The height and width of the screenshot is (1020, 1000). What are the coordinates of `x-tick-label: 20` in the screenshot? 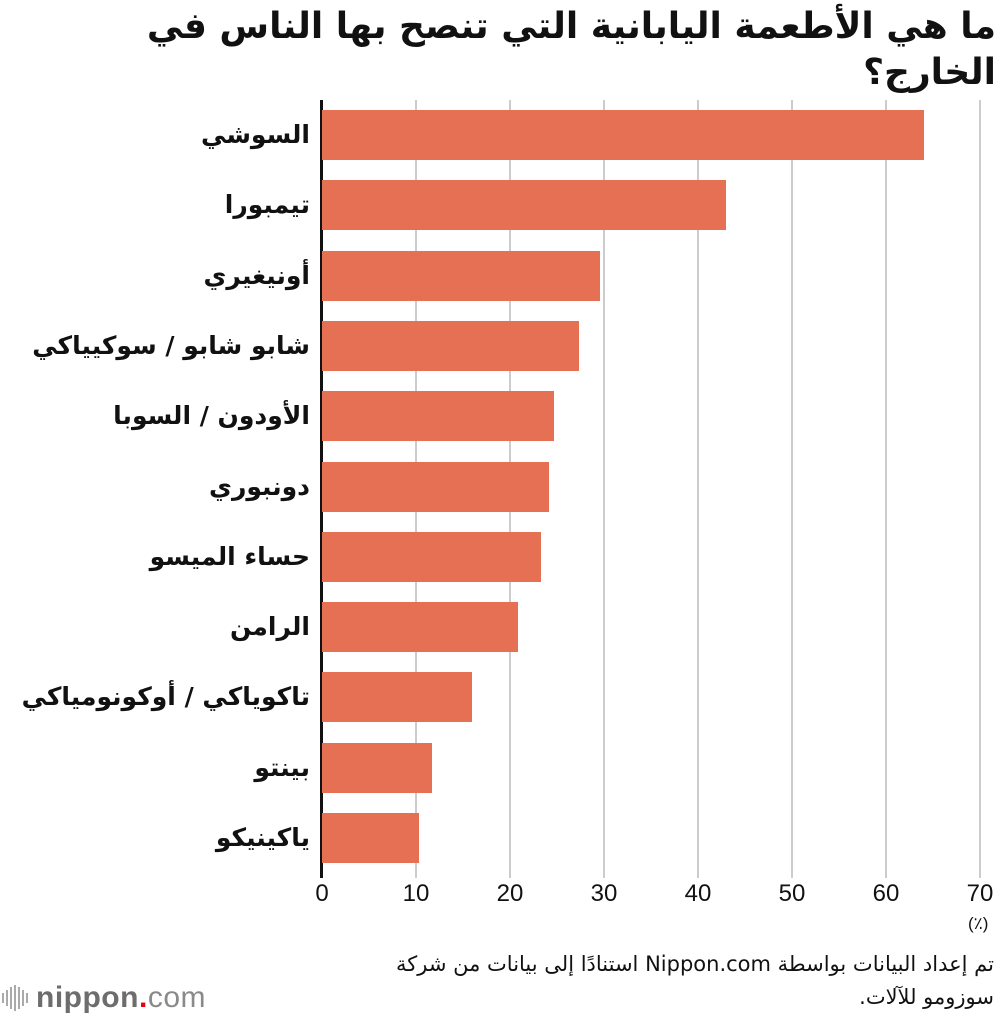 It's located at (510, 893).